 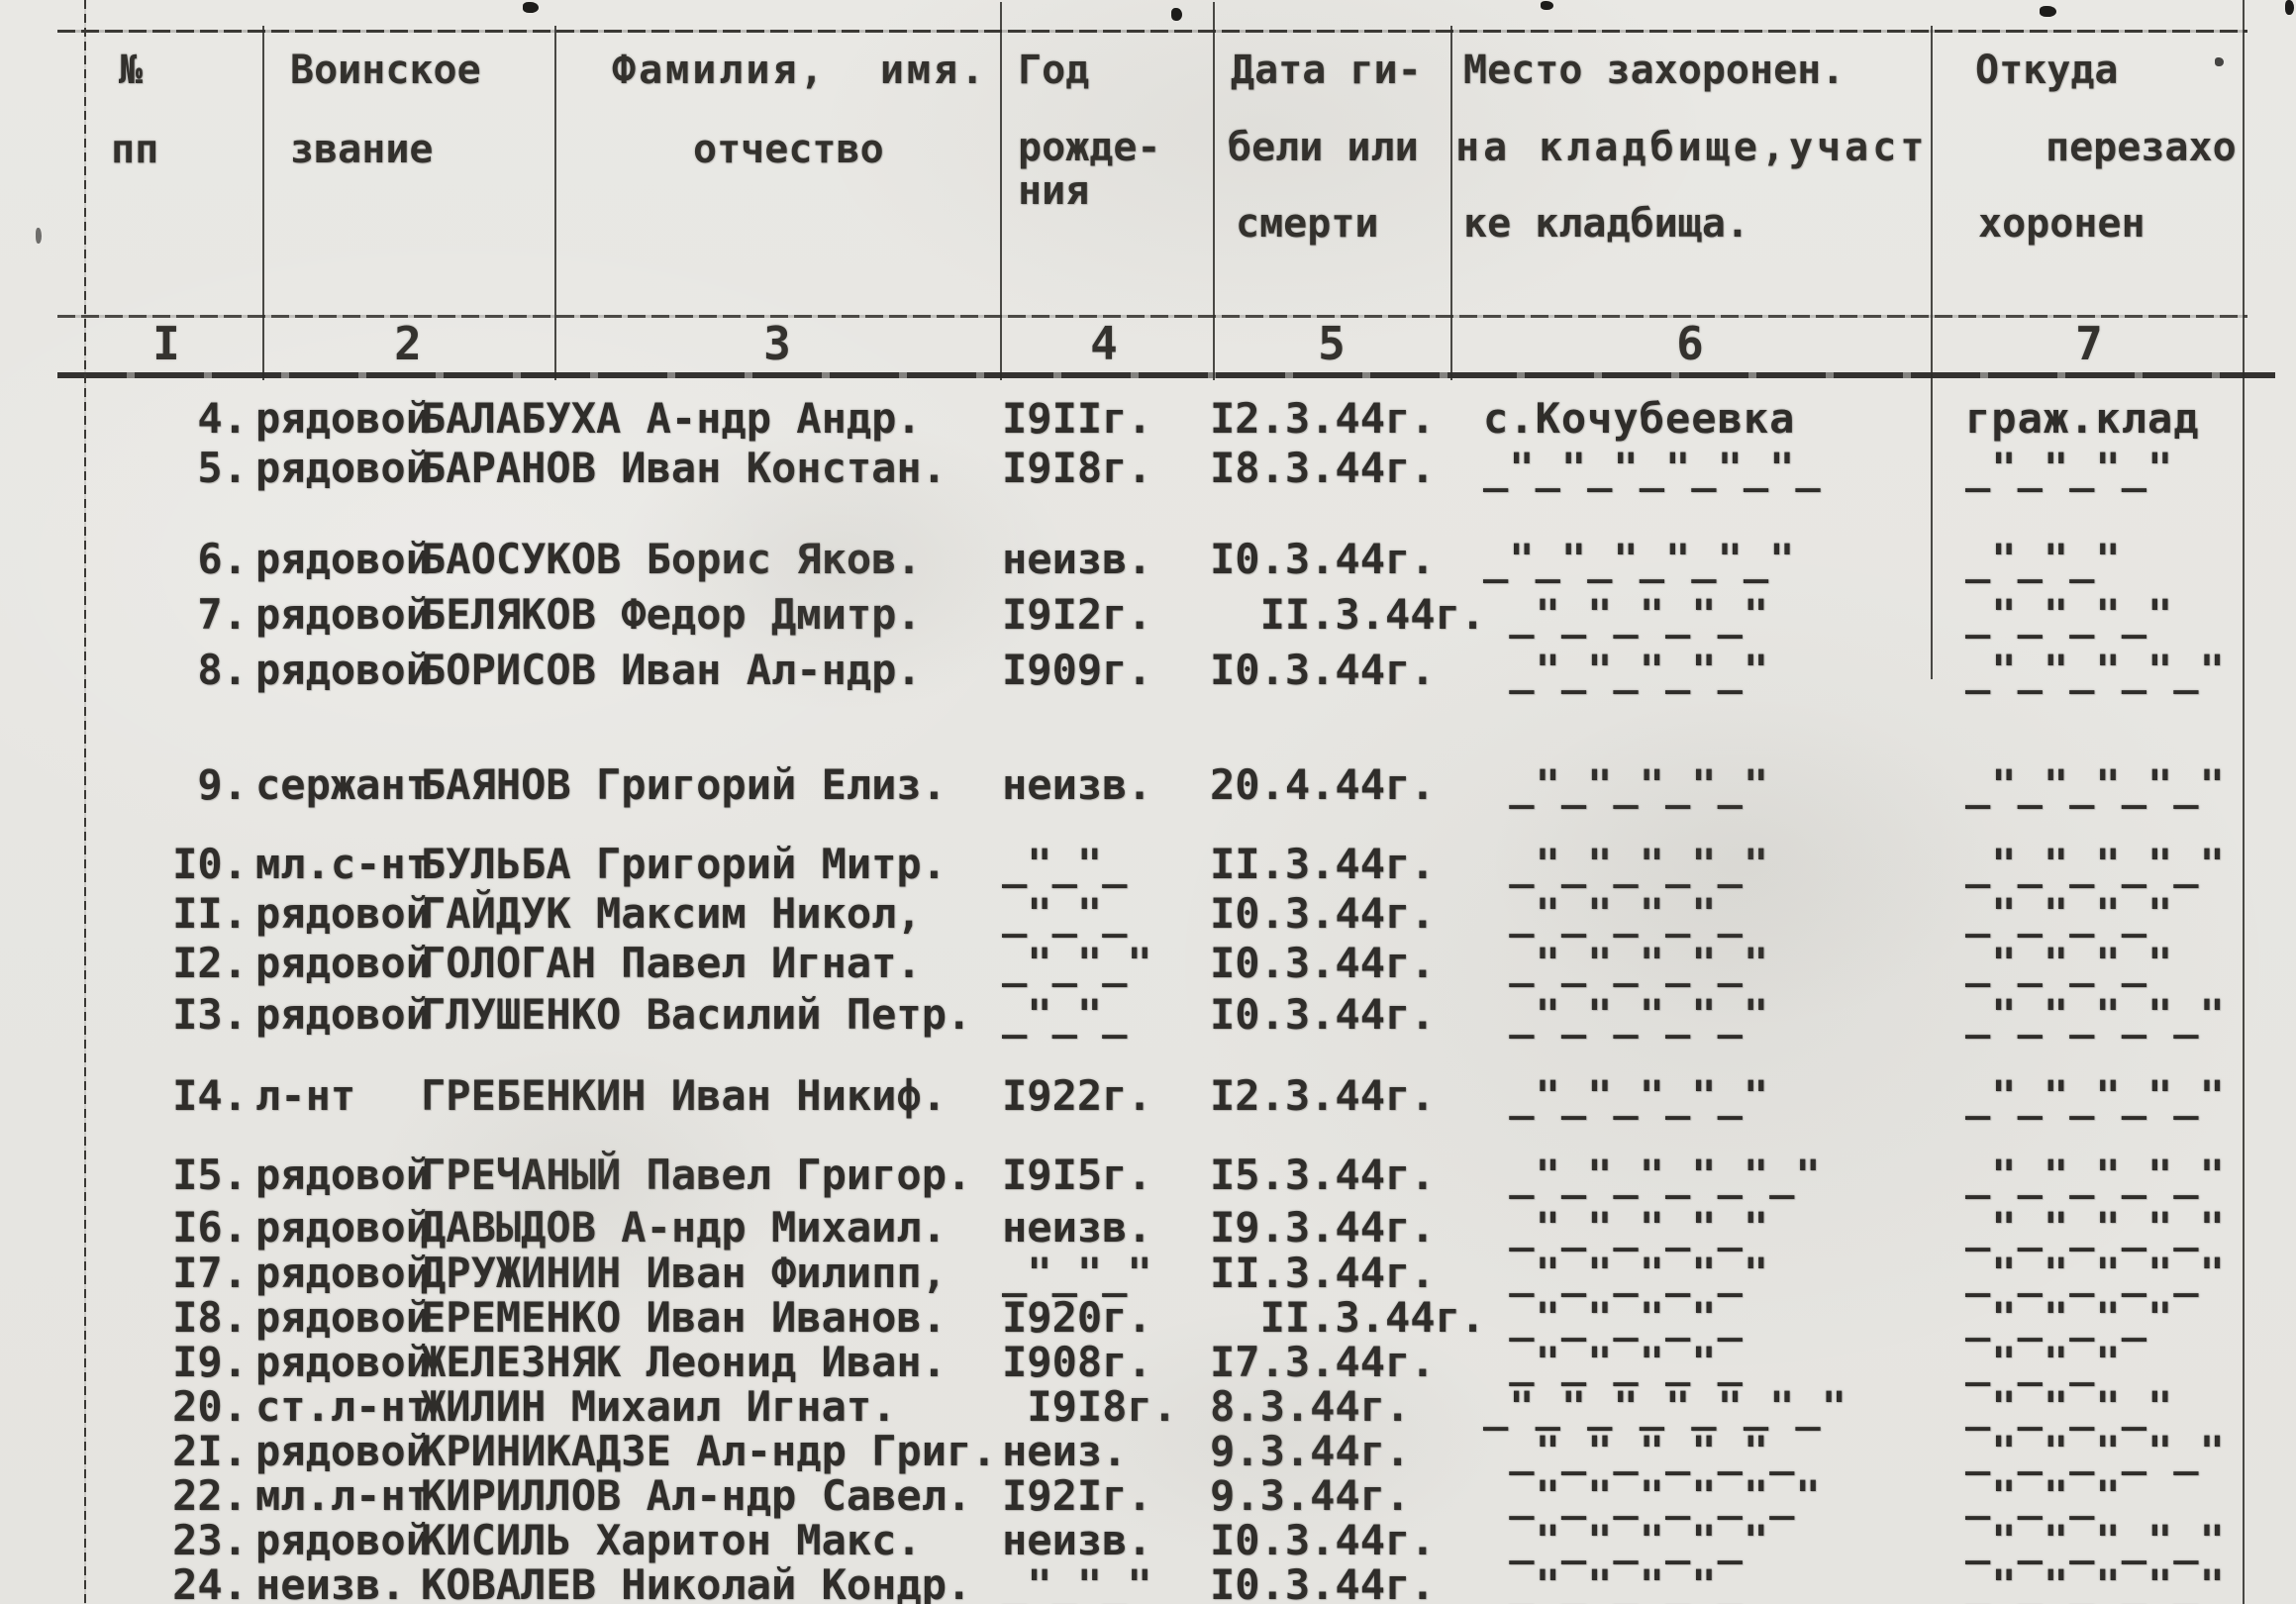 I want to click on column-number: 3, so click(x=777, y=343).